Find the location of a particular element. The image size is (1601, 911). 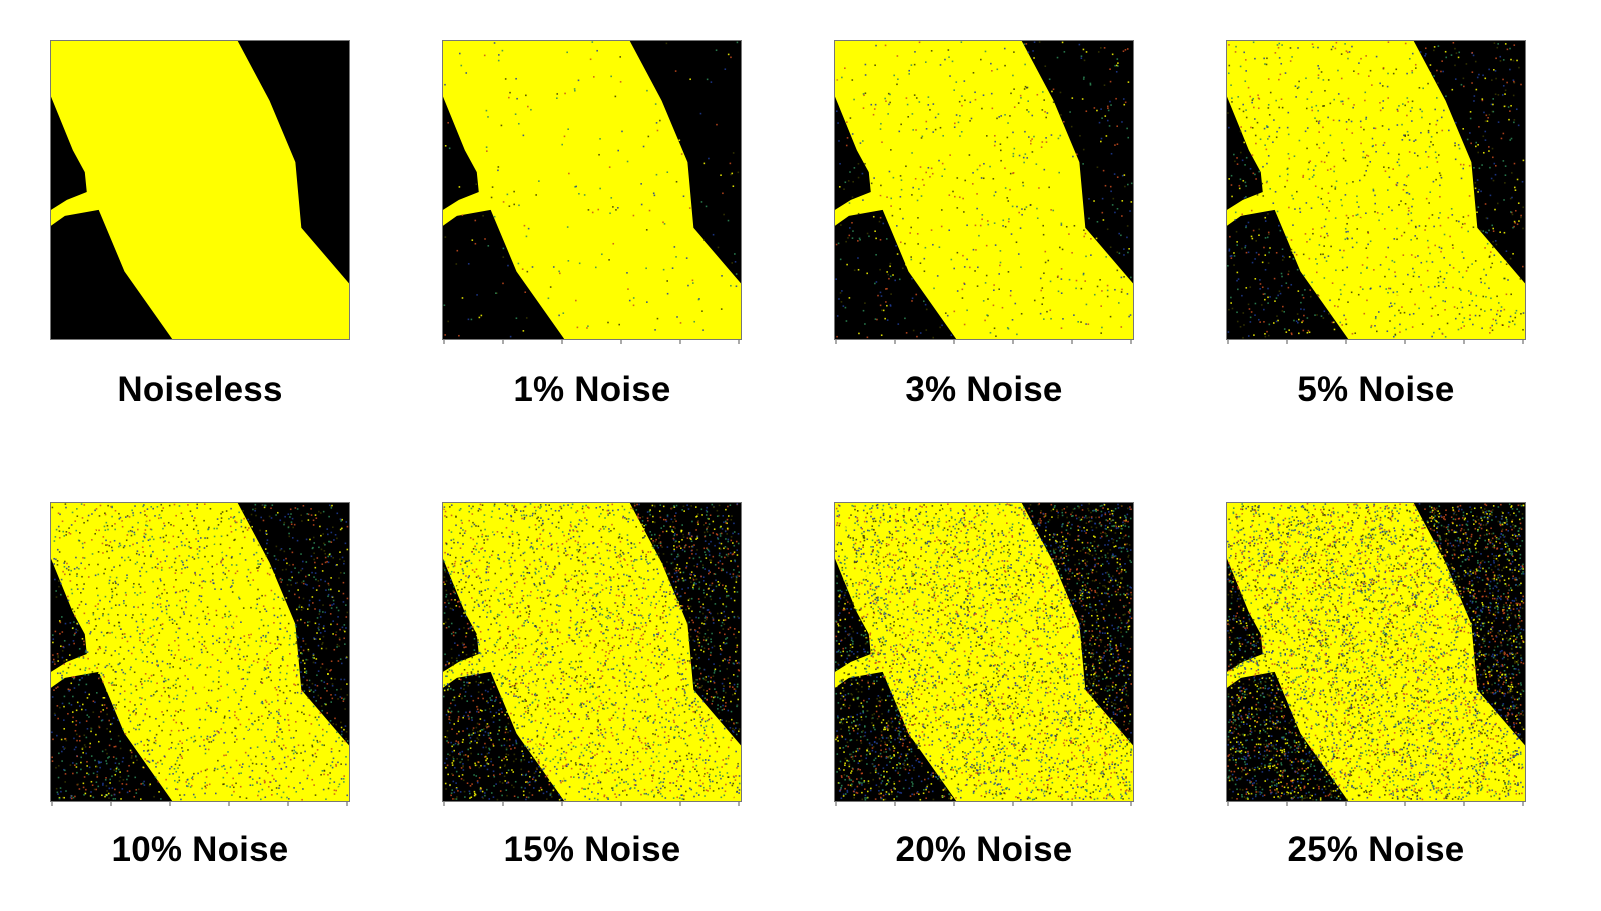

panel-caption: 1% Noise is located at coordinates (592, 390).